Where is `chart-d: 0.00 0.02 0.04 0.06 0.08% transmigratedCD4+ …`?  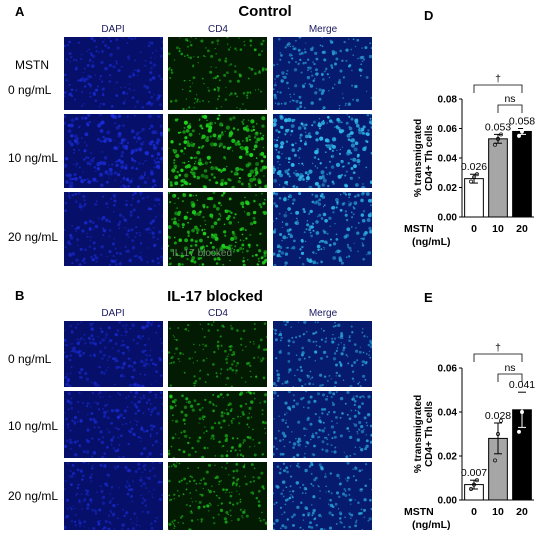
chart-d: 0.00 0.02 0.04 0.06 0.08% transmigratedCD4+ … is located at coordinates (472, 136).